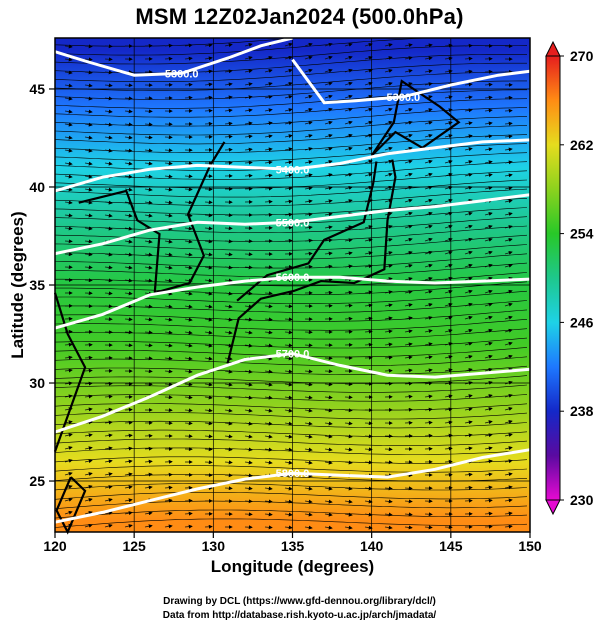 The image size is (599, 625). I want to click on colorbar-tick-label: 270, so click(582, 56).